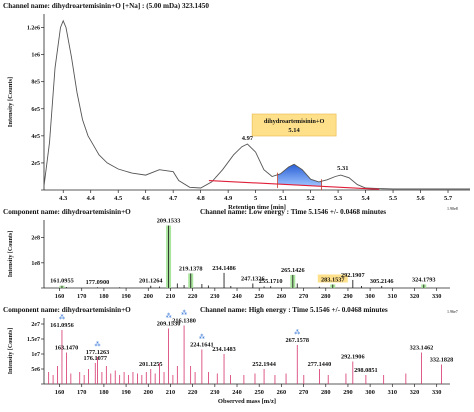  Describe the element at coordinates (369, 296) in the screenshot. I see `spectrum-1-x-tick-label: 300` at that location.